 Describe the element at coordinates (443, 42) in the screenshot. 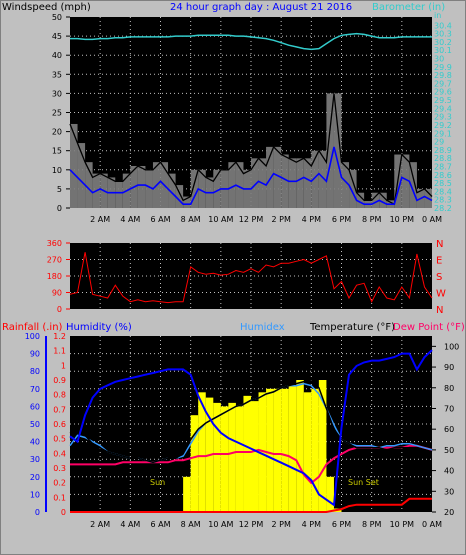

I see `barometer-tick-label: 30.2` at that location.